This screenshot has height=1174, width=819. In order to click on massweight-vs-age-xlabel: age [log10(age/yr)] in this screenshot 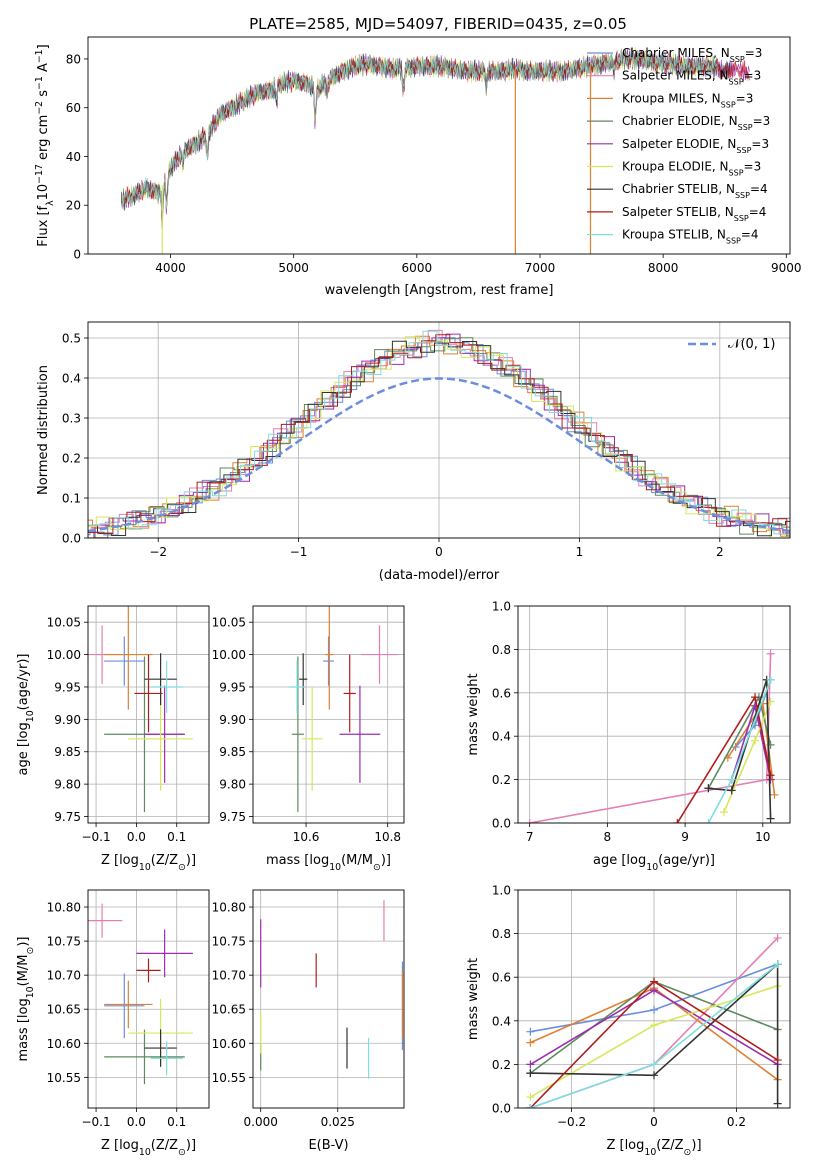, I will do `click(654, 863)`.